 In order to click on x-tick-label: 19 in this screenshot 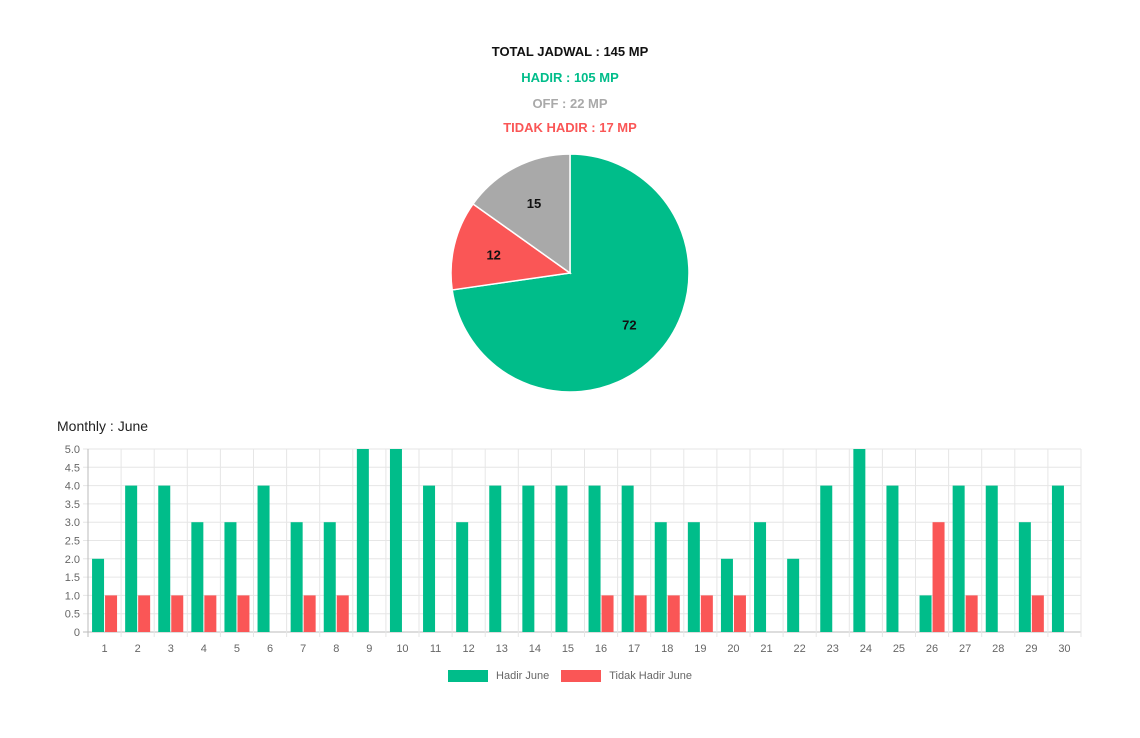, I will do `click(700, 649)`.